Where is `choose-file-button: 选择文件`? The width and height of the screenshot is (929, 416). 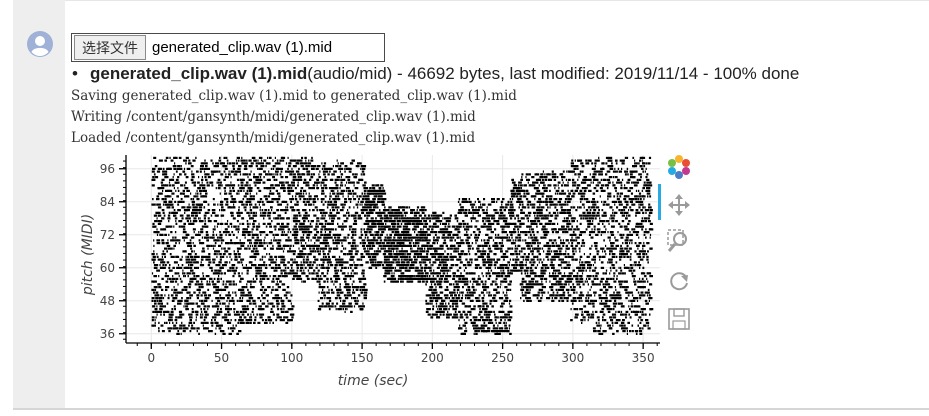
choose-file-button: 选择文件 is located at coordinates (110, 47).